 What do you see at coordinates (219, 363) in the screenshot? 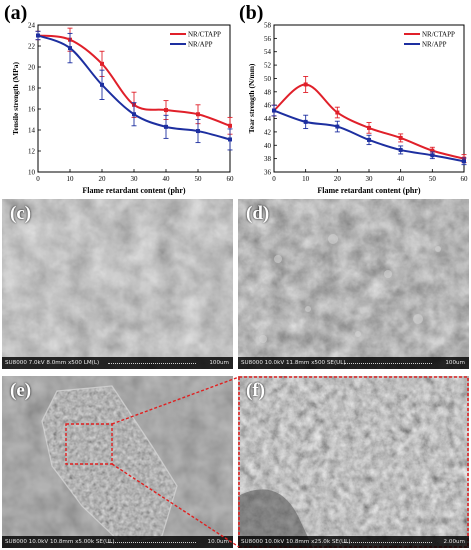
I see `scale-bar-label-c: 100um` at bounding box center [219, 363].